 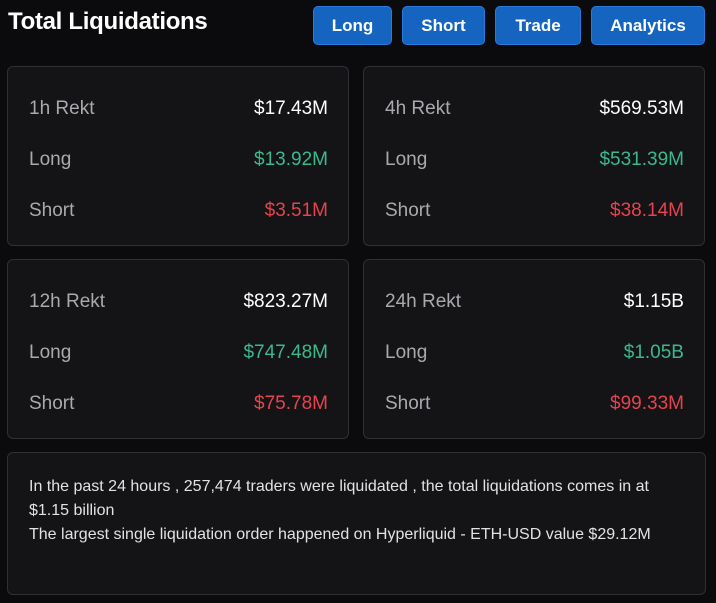 What do you see at coordinates (423, 301) in the screenshot?
I see `period-label: 24h Rekt` at bounding box center [423, 301].